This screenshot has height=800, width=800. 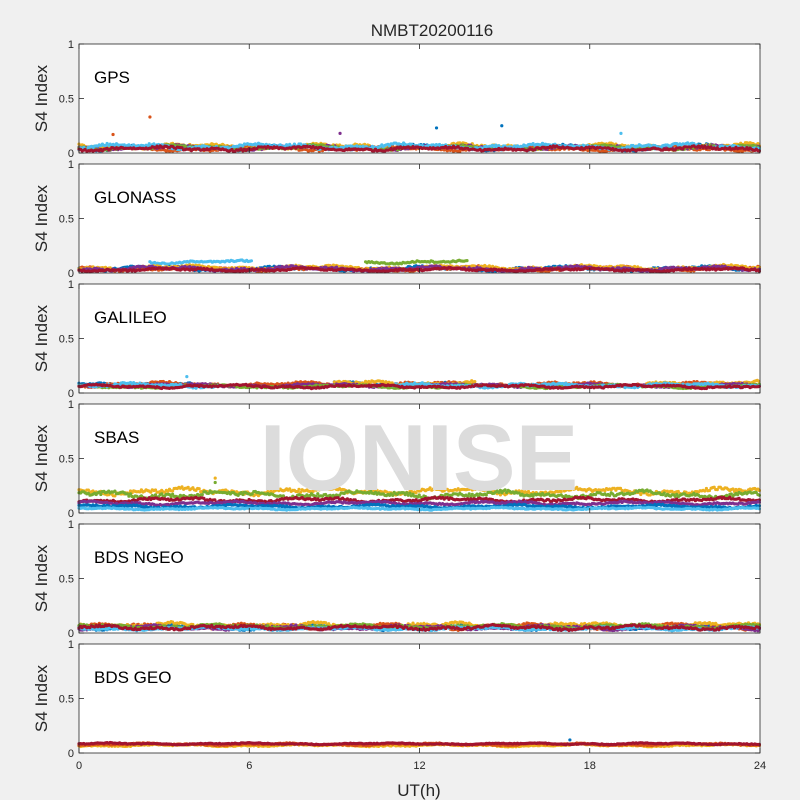 I want to click on y-axis-label: S4 Index, so click(x=41, y=98).